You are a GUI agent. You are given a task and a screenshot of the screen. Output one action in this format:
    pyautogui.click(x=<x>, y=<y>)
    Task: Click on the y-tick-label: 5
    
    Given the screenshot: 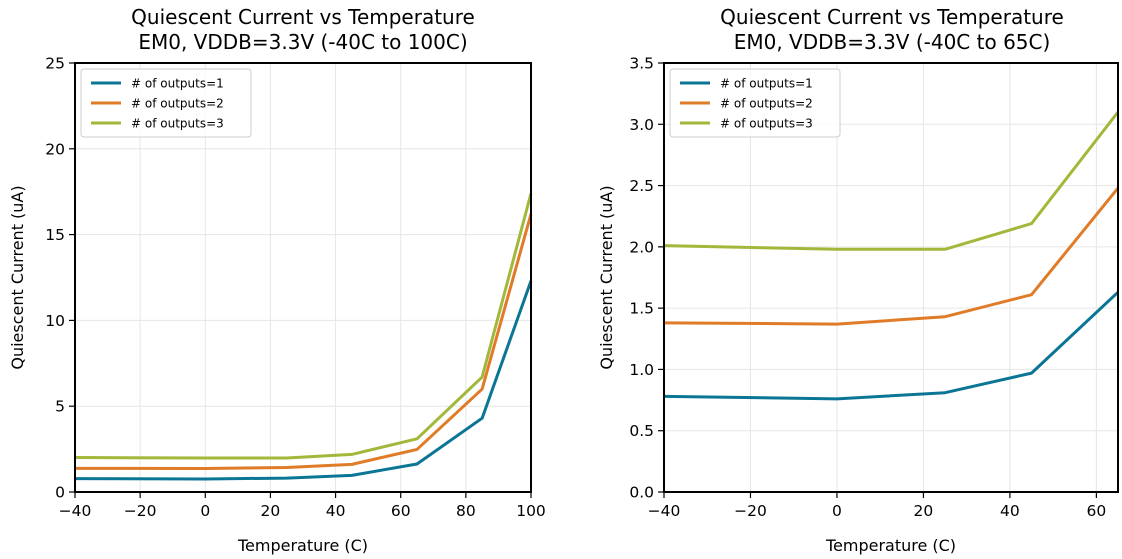 What is the action you would take?
    pyautogui.click(x=60, y=407)
    